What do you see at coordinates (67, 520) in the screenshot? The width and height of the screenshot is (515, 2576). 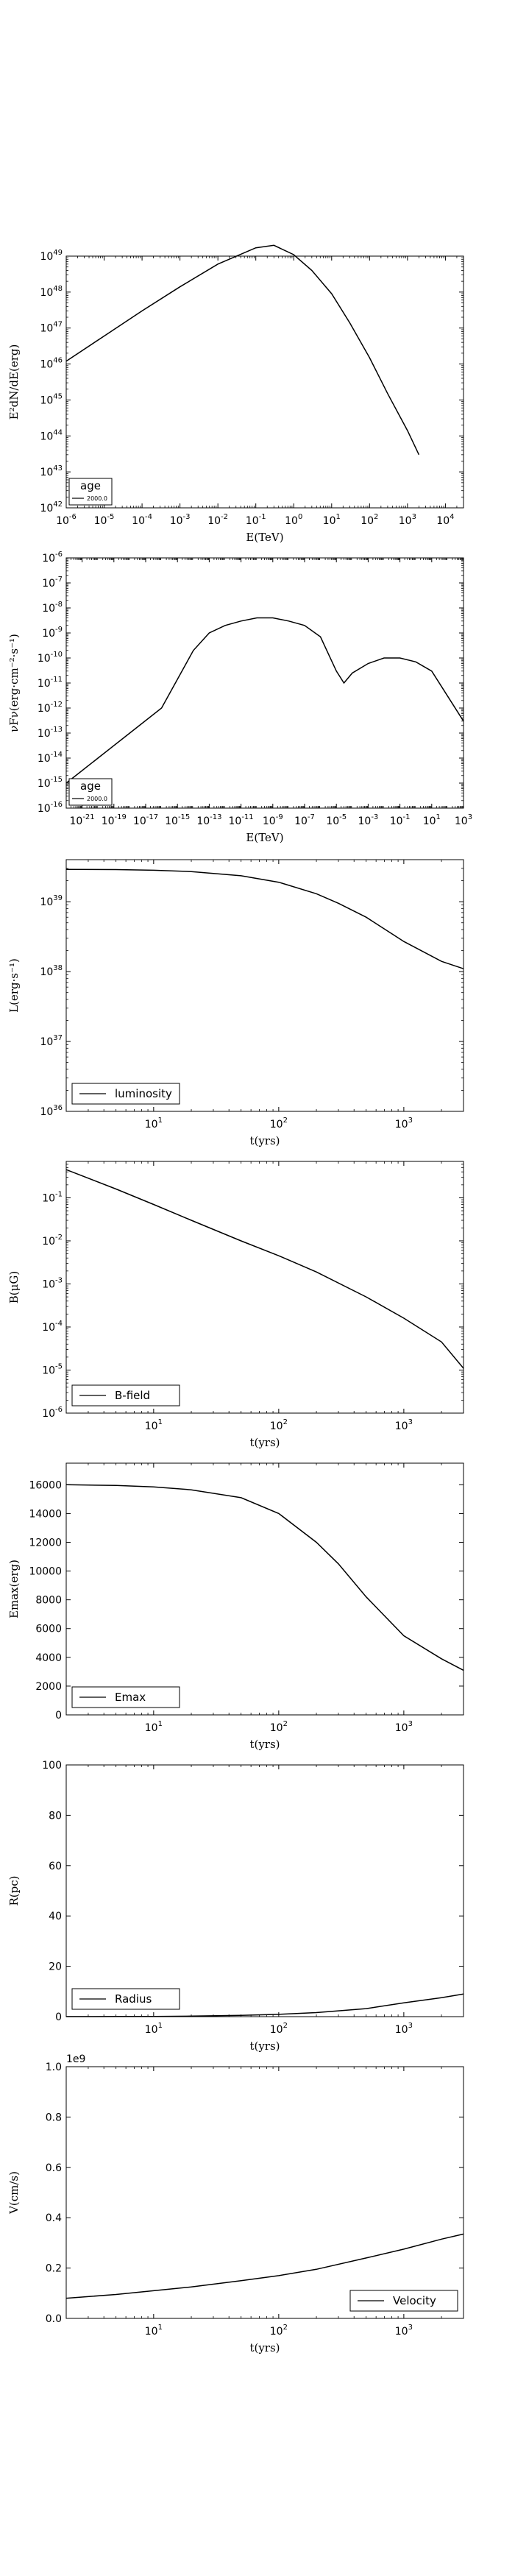 I see `x-tick-label: 10⁻⁶` at bounding box center [67, 520].